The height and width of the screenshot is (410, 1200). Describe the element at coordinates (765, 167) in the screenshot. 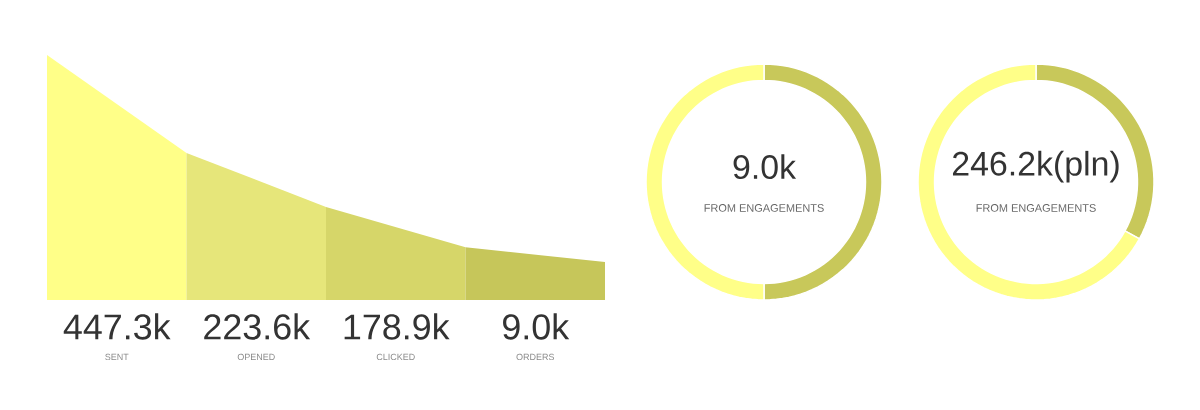

I see `text: 9.0k` at that location.